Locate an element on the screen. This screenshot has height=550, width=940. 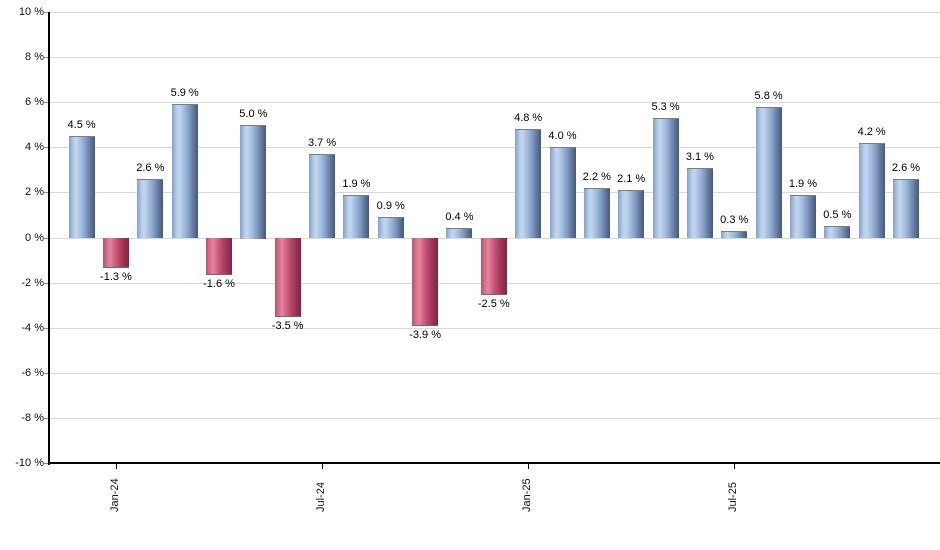
y-tick-label: -8 % is located at coordinates (32, 417).